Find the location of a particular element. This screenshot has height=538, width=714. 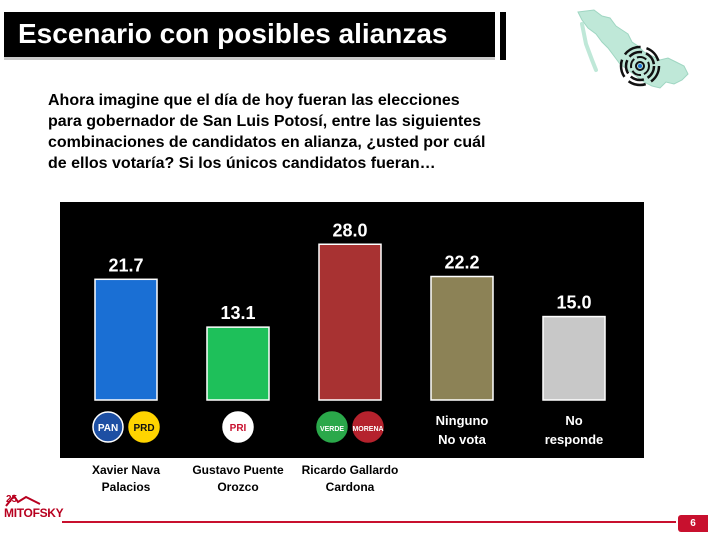

party-logo-prd-icon is located at coordinates (144, 427).